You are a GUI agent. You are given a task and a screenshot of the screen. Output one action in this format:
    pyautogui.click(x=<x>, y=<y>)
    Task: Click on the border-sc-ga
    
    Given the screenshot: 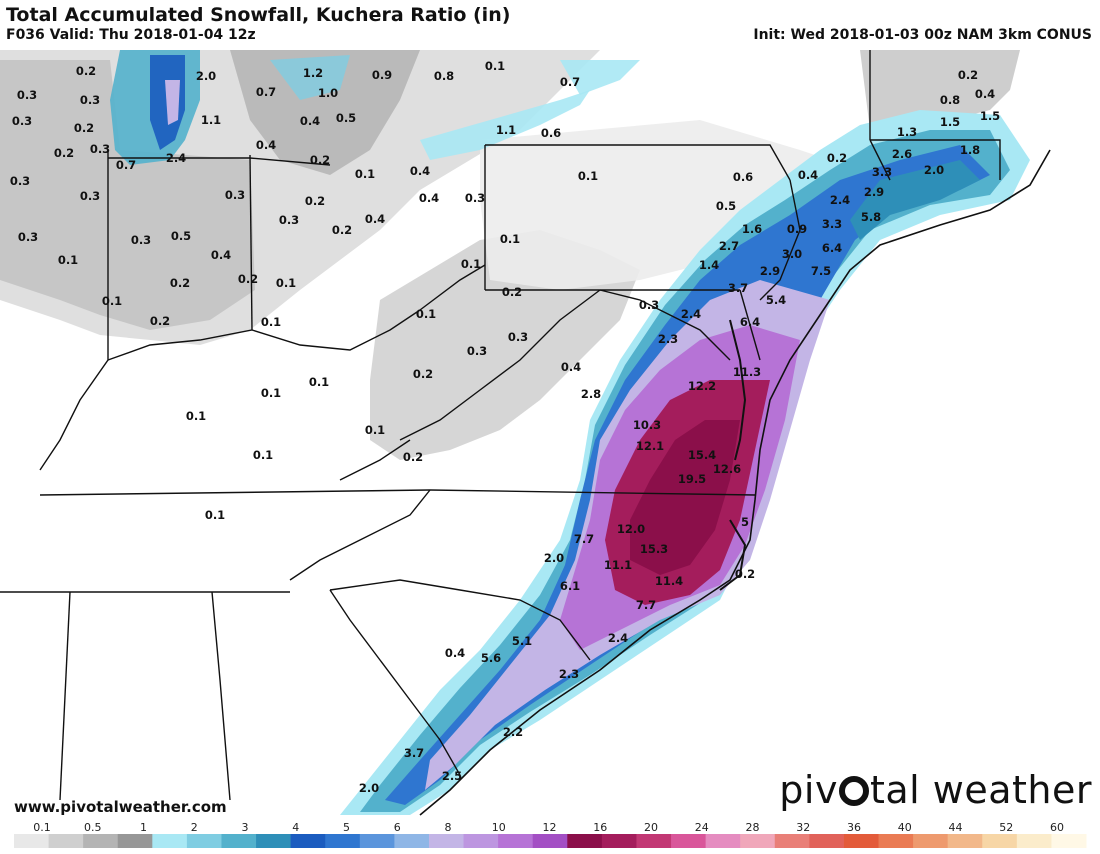 What is the action you would take?
    pyautogui.click(x=395, y=682)
    